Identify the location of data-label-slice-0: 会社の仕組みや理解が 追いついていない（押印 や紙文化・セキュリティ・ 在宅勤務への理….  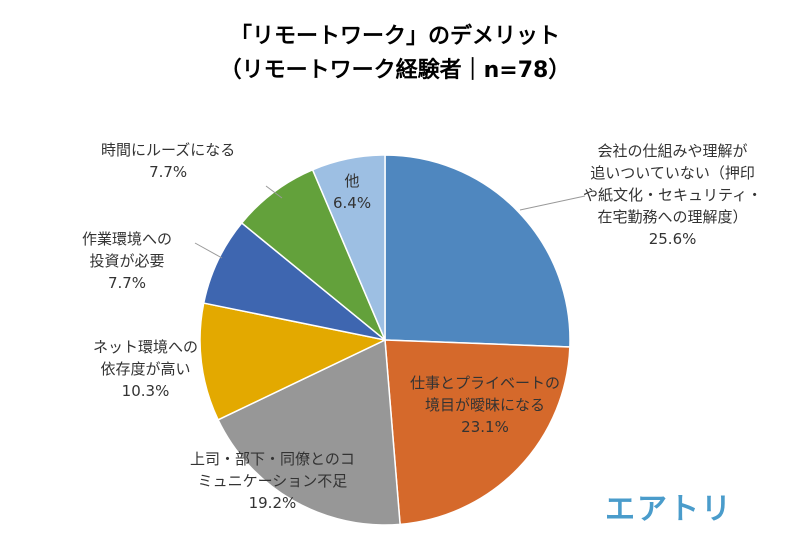
(672, 195).